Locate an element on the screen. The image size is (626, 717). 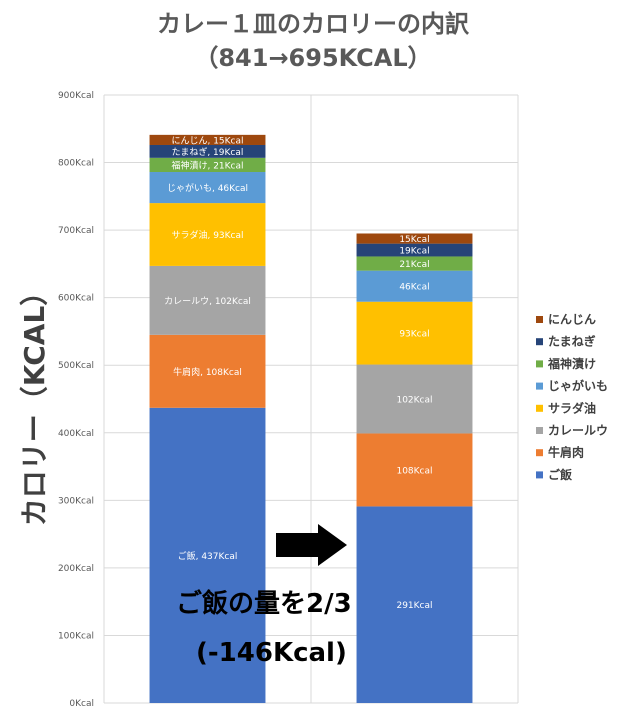
data-label: カレールウ, 102Kcal is located at coordinates (207, 301).